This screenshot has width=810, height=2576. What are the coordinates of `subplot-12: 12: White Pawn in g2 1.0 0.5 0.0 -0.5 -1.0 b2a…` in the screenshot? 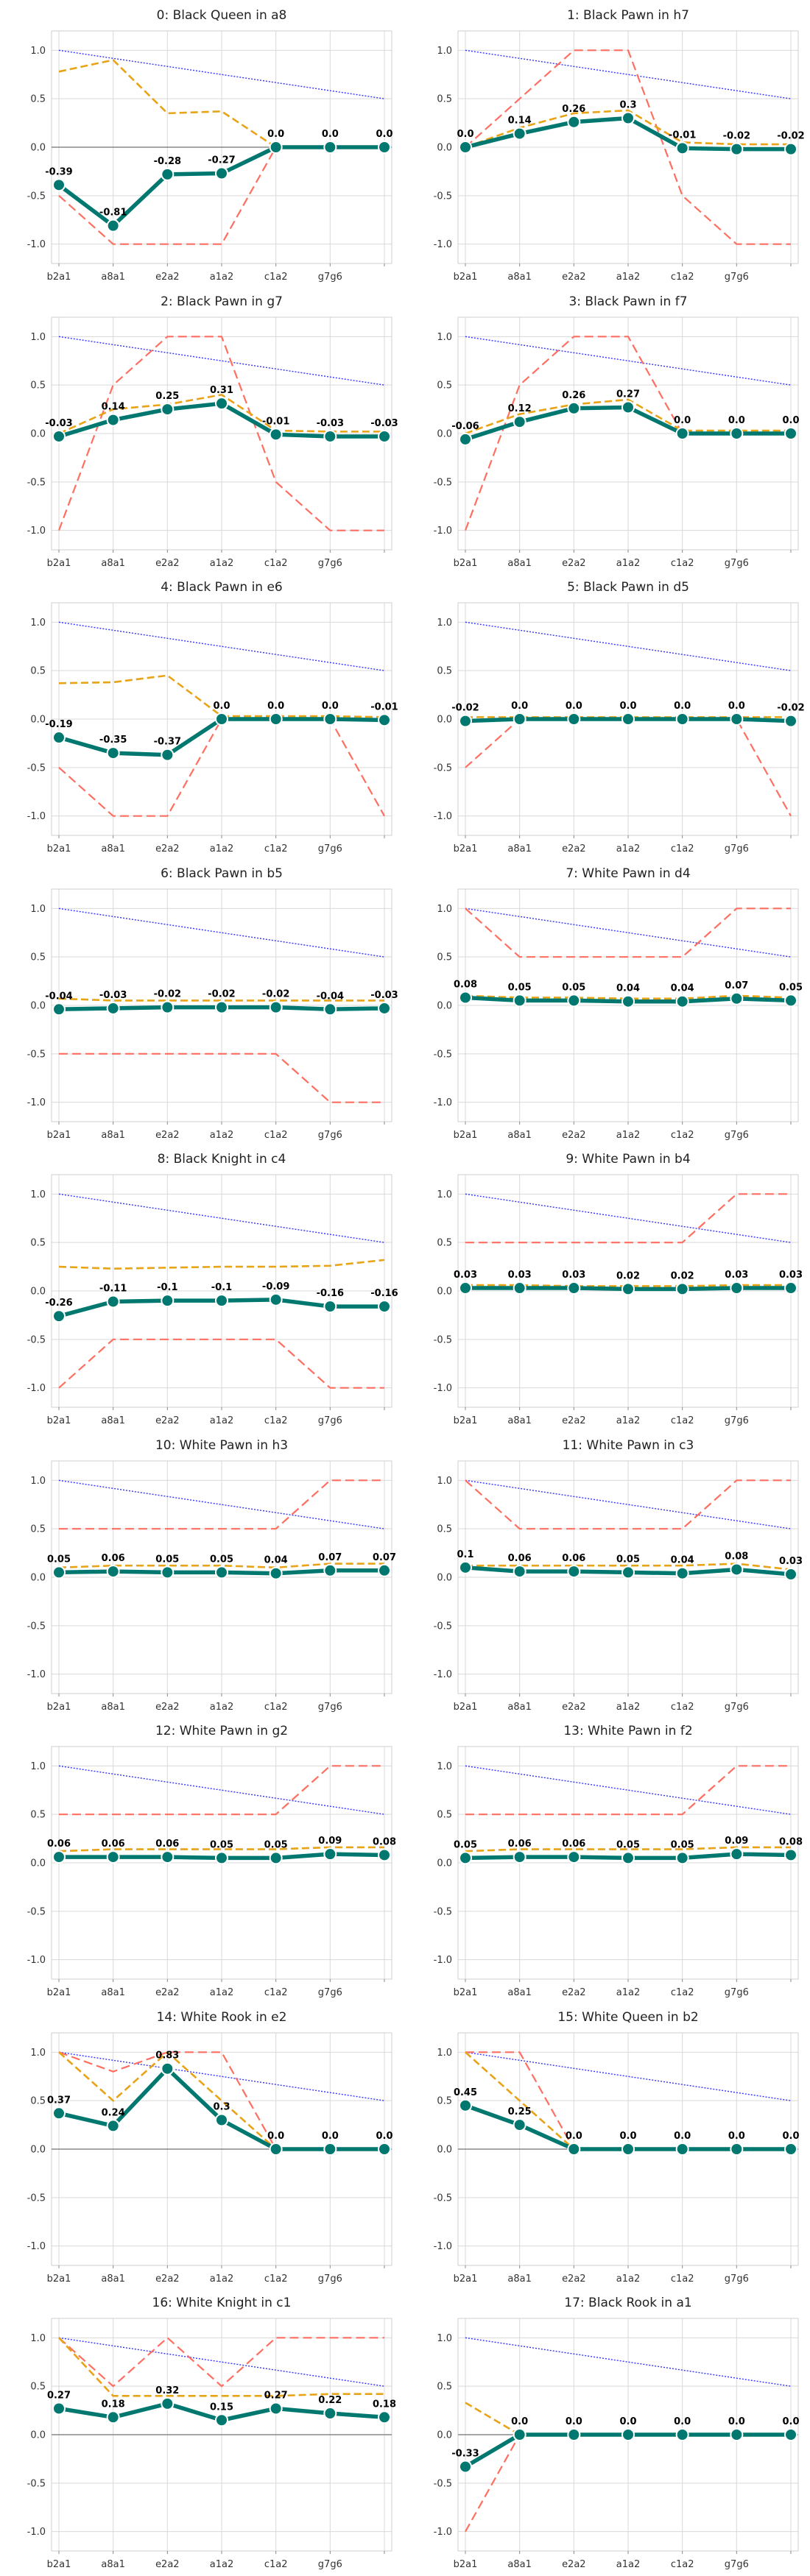 It's located at (211, 1861).